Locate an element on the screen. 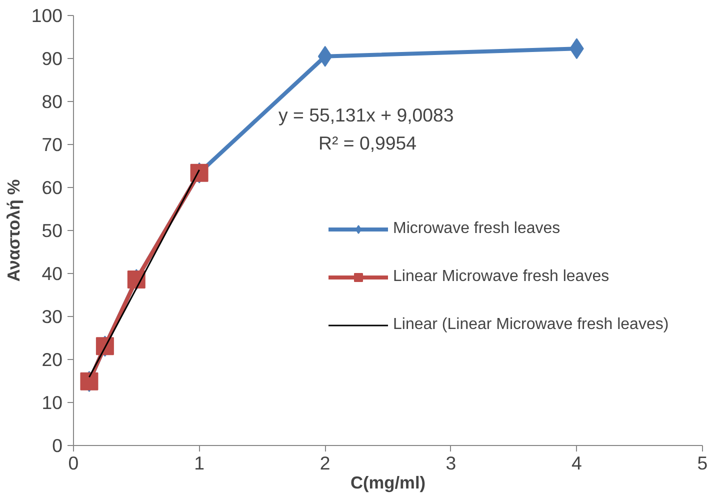  x-tick-label: 5 is located at coordinates (702, 463).